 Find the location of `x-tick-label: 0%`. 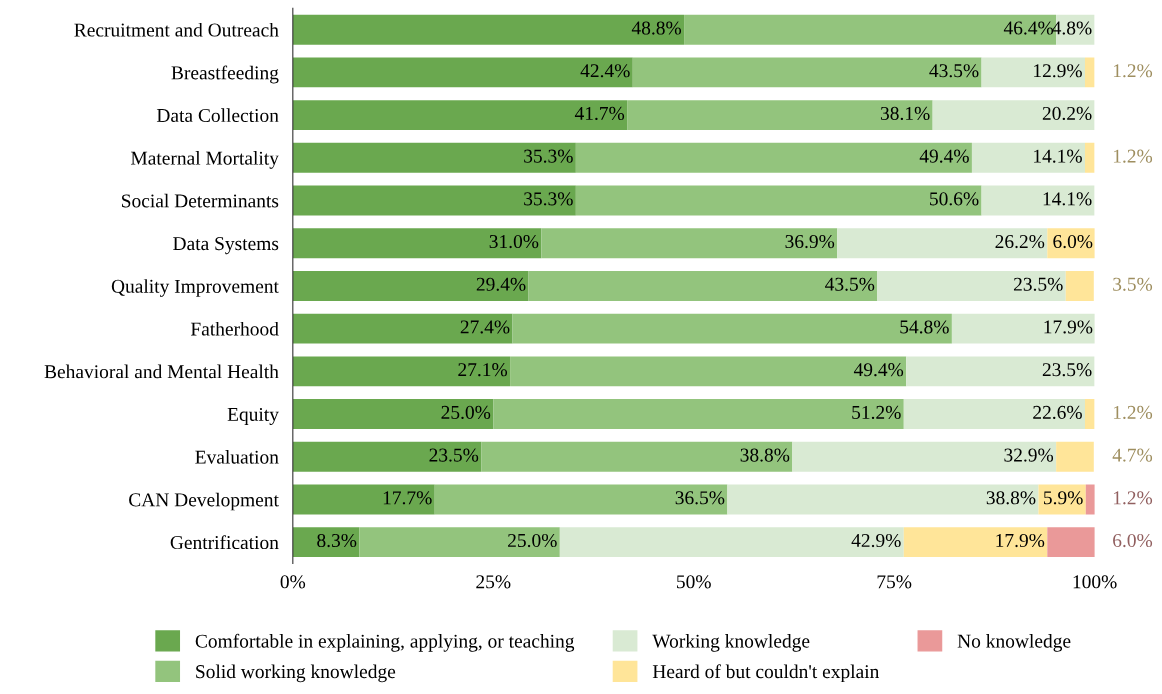

x-tick-label: 0% is located at coordinates (293, 582).